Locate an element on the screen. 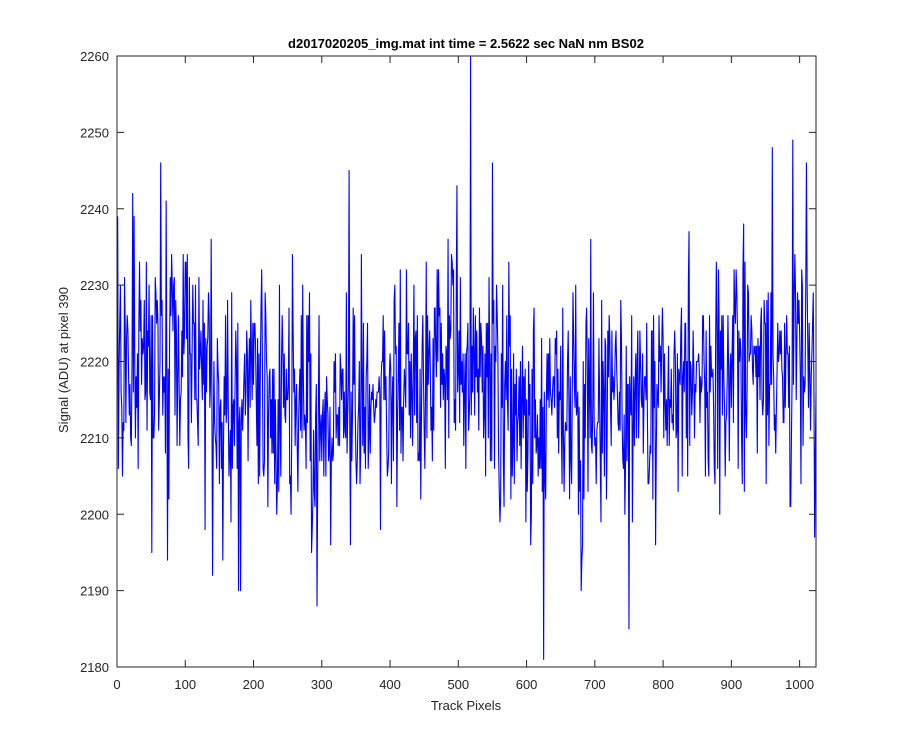 The image size is (900, 755). y-tick-label: 2240 is located at coordinates (94, 209).